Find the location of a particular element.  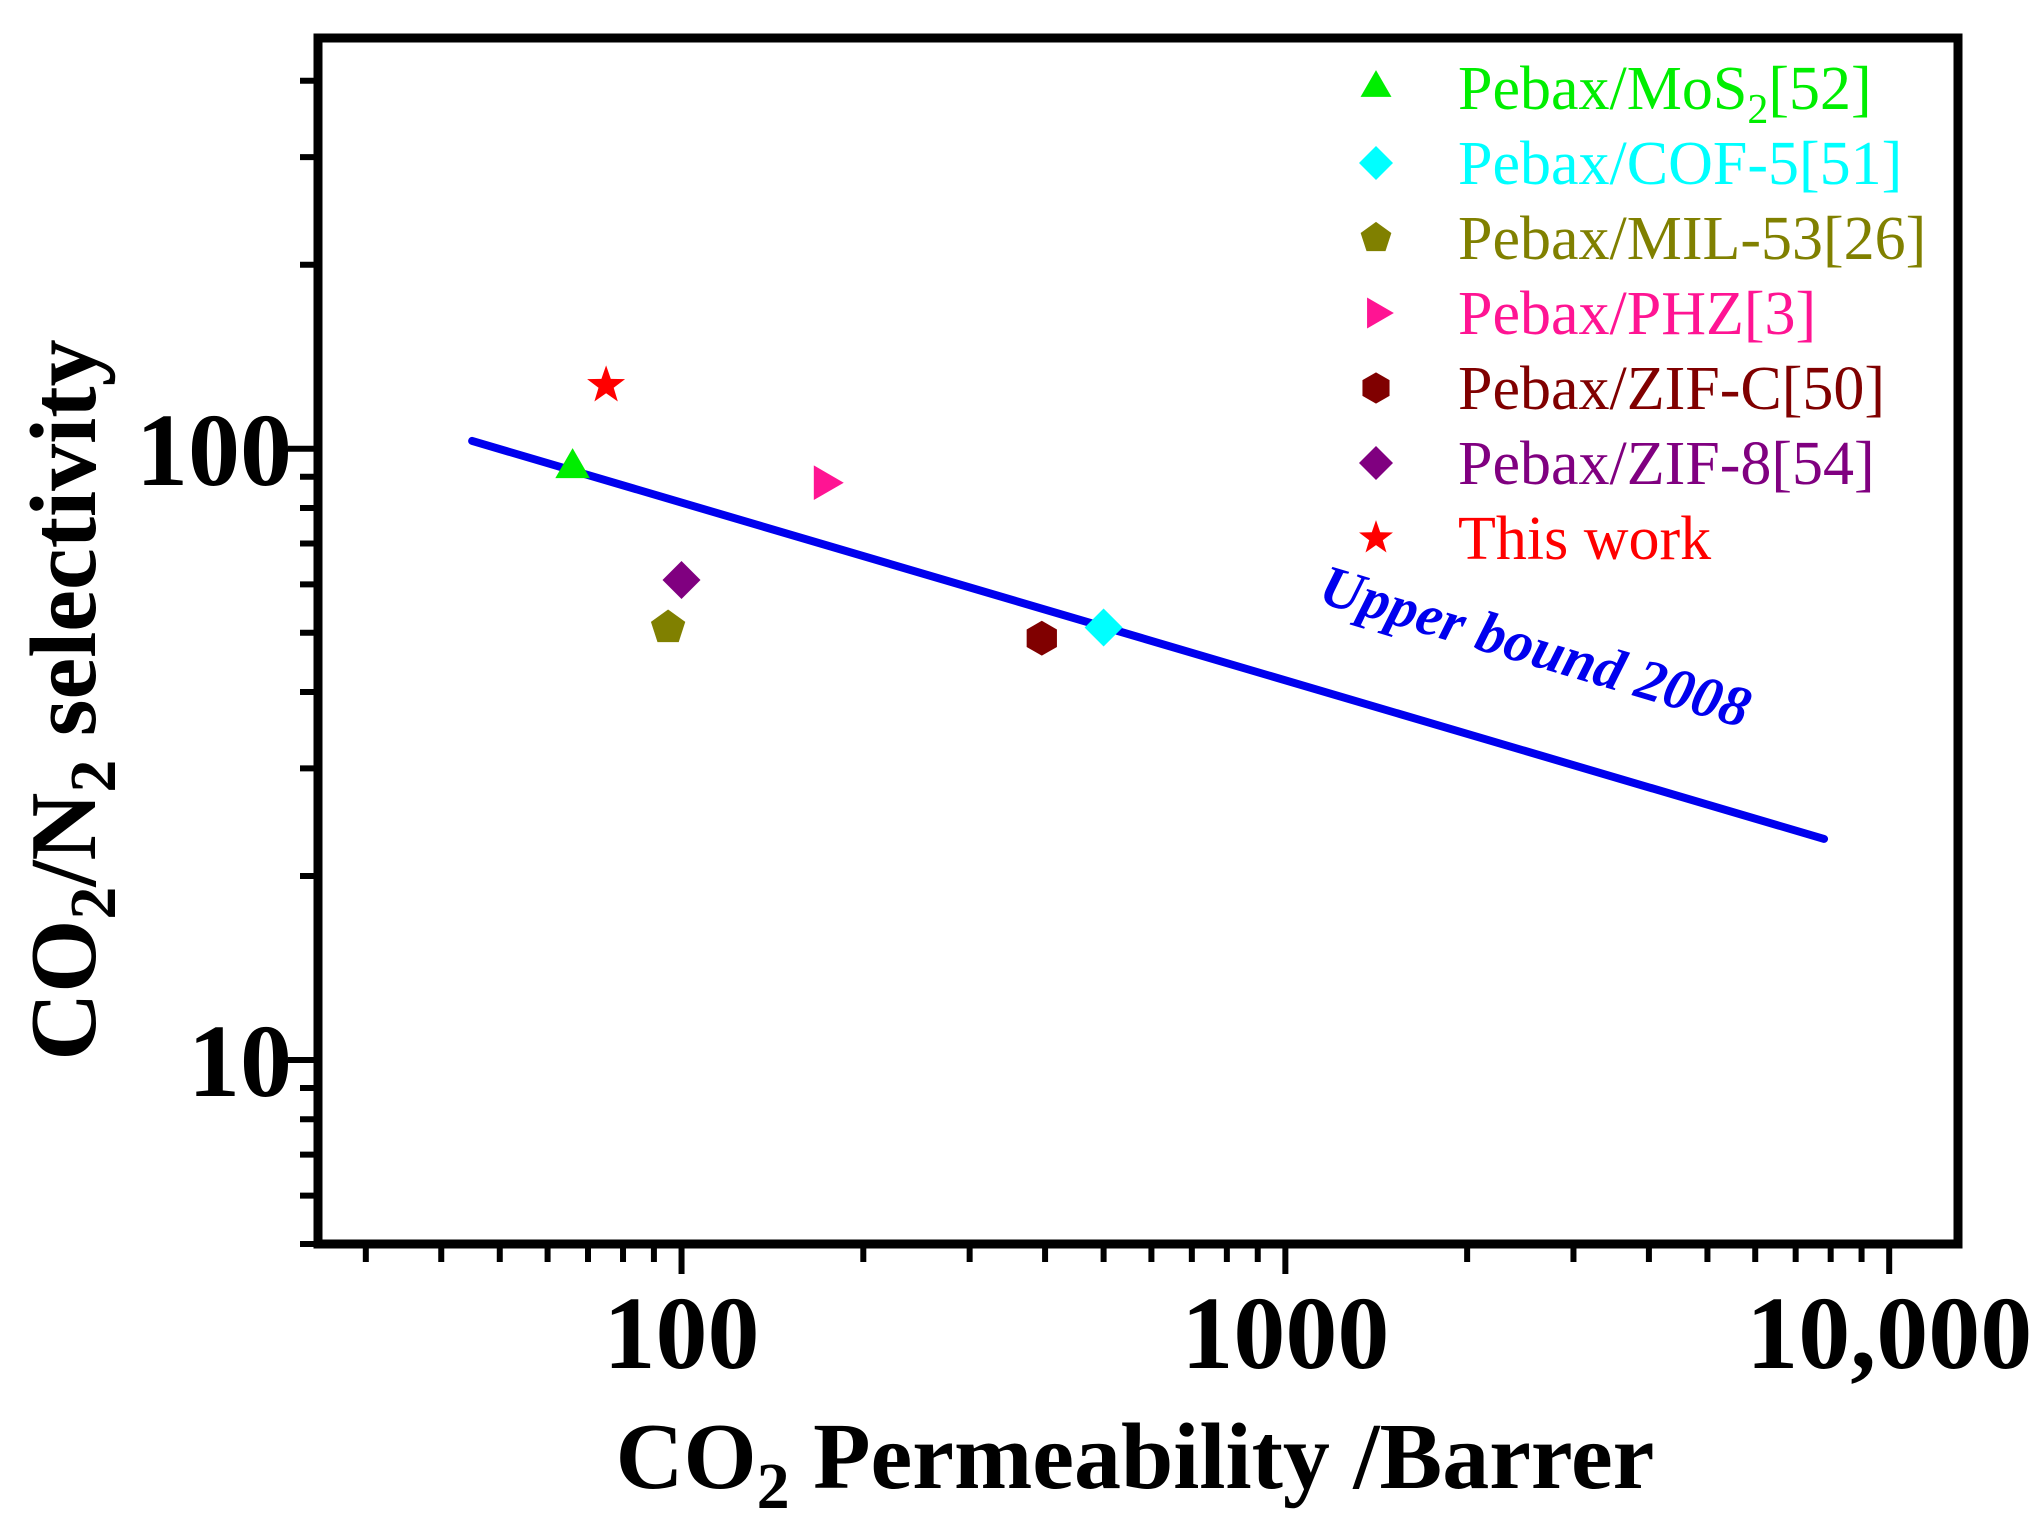

legend-label-main: Pebax/ZIF-C[50] is located at coordinates (1671, 389).